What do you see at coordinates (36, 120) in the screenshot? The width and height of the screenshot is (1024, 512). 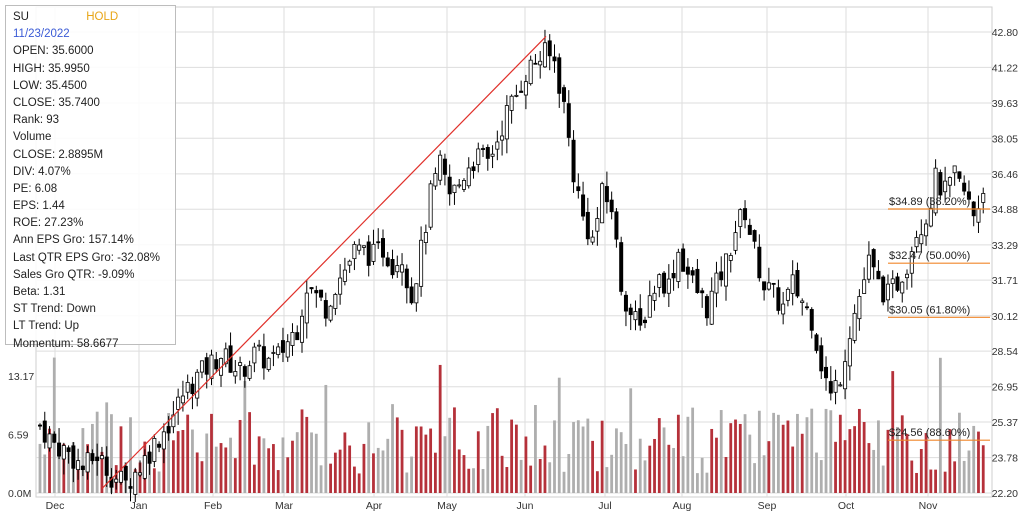 I see `quote-stat: Rank: 93` at bounding box center [36, 120].